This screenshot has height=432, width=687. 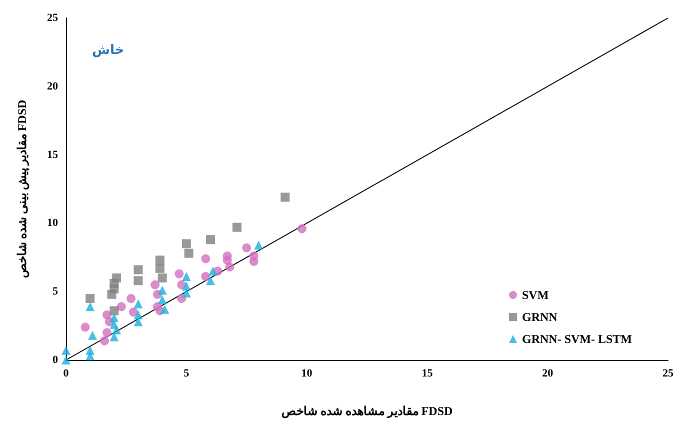 What do you see at coordinates (52, 154) in the screenshot?
I see `y-tick-label: 15` at bounding box center [52, 154].